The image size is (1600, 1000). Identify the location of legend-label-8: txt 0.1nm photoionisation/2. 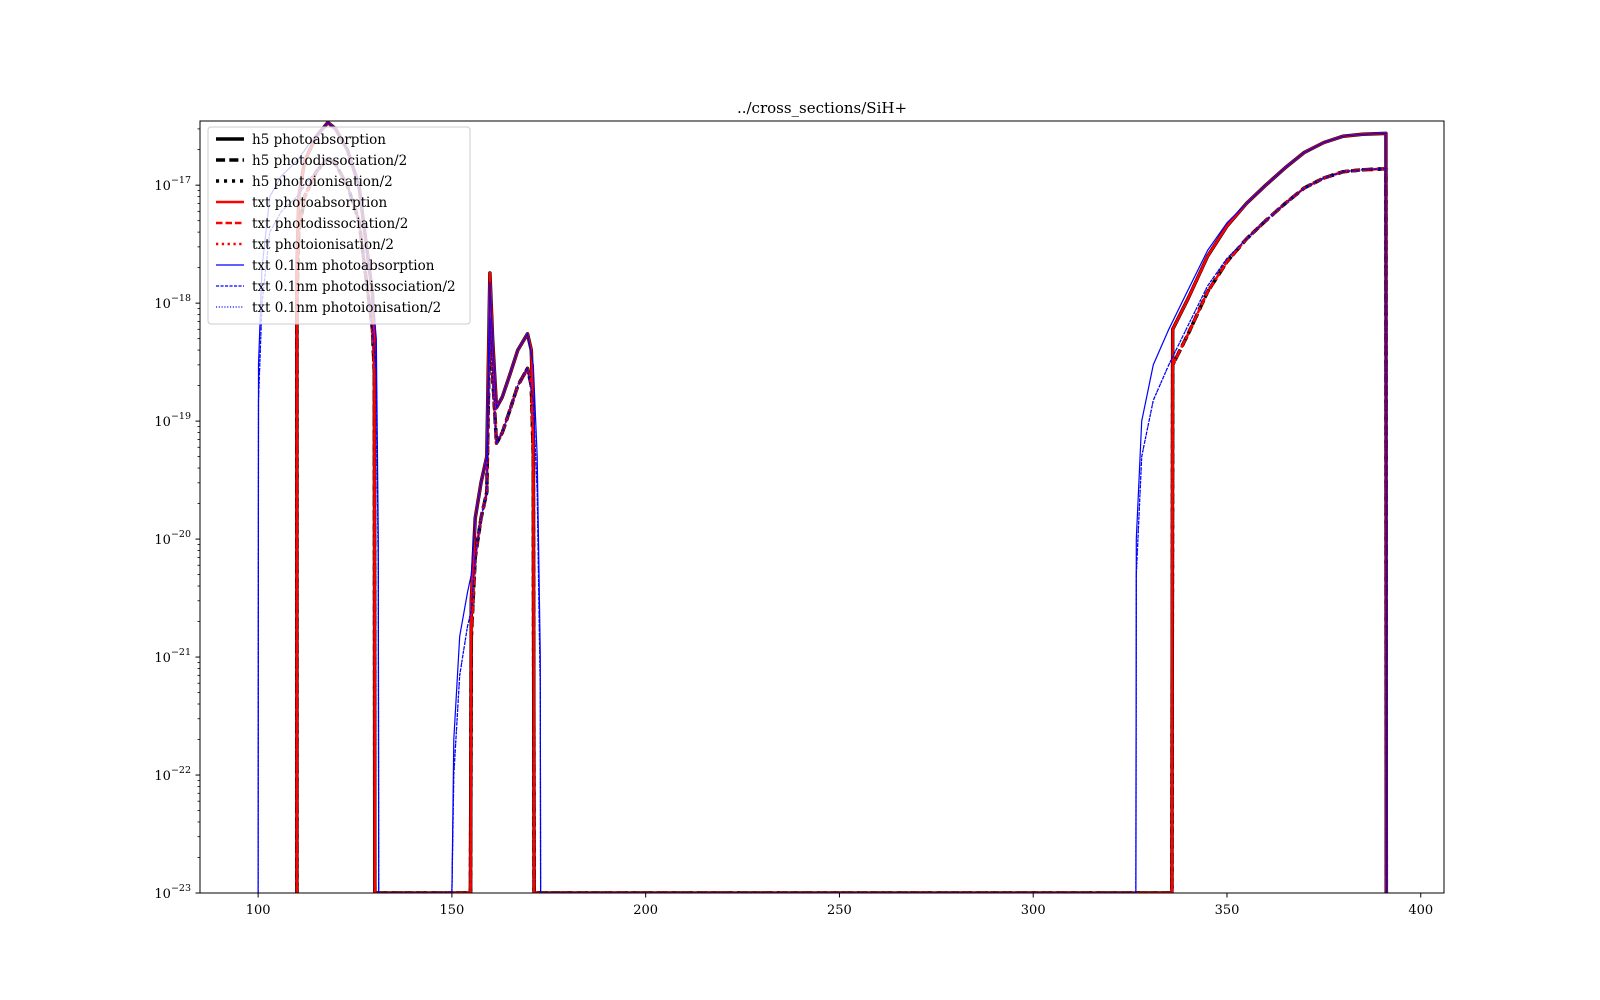
(346, 308).